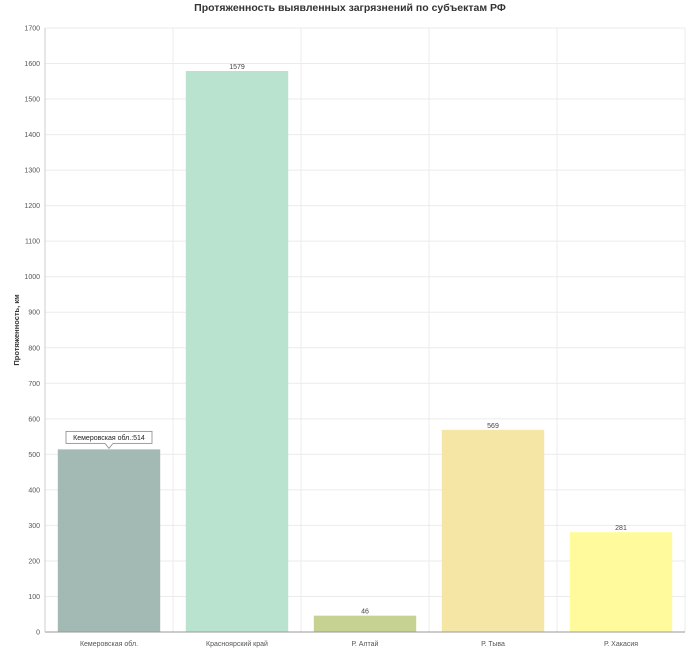  Describe the element at coordinates (34, 526) in the screenshot. I see `y-tick-label: 300` at that location.